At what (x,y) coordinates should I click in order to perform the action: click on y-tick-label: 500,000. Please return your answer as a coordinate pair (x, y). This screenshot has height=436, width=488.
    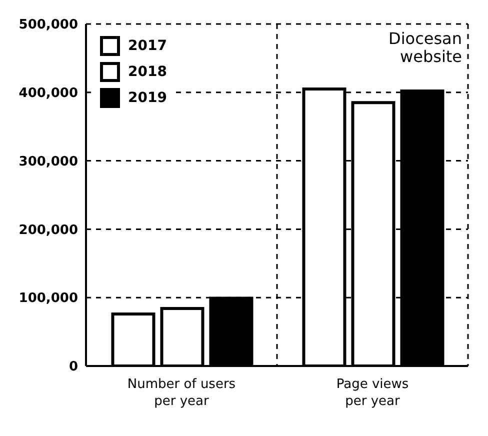
    Looking at the image, I should click on (48, 25).